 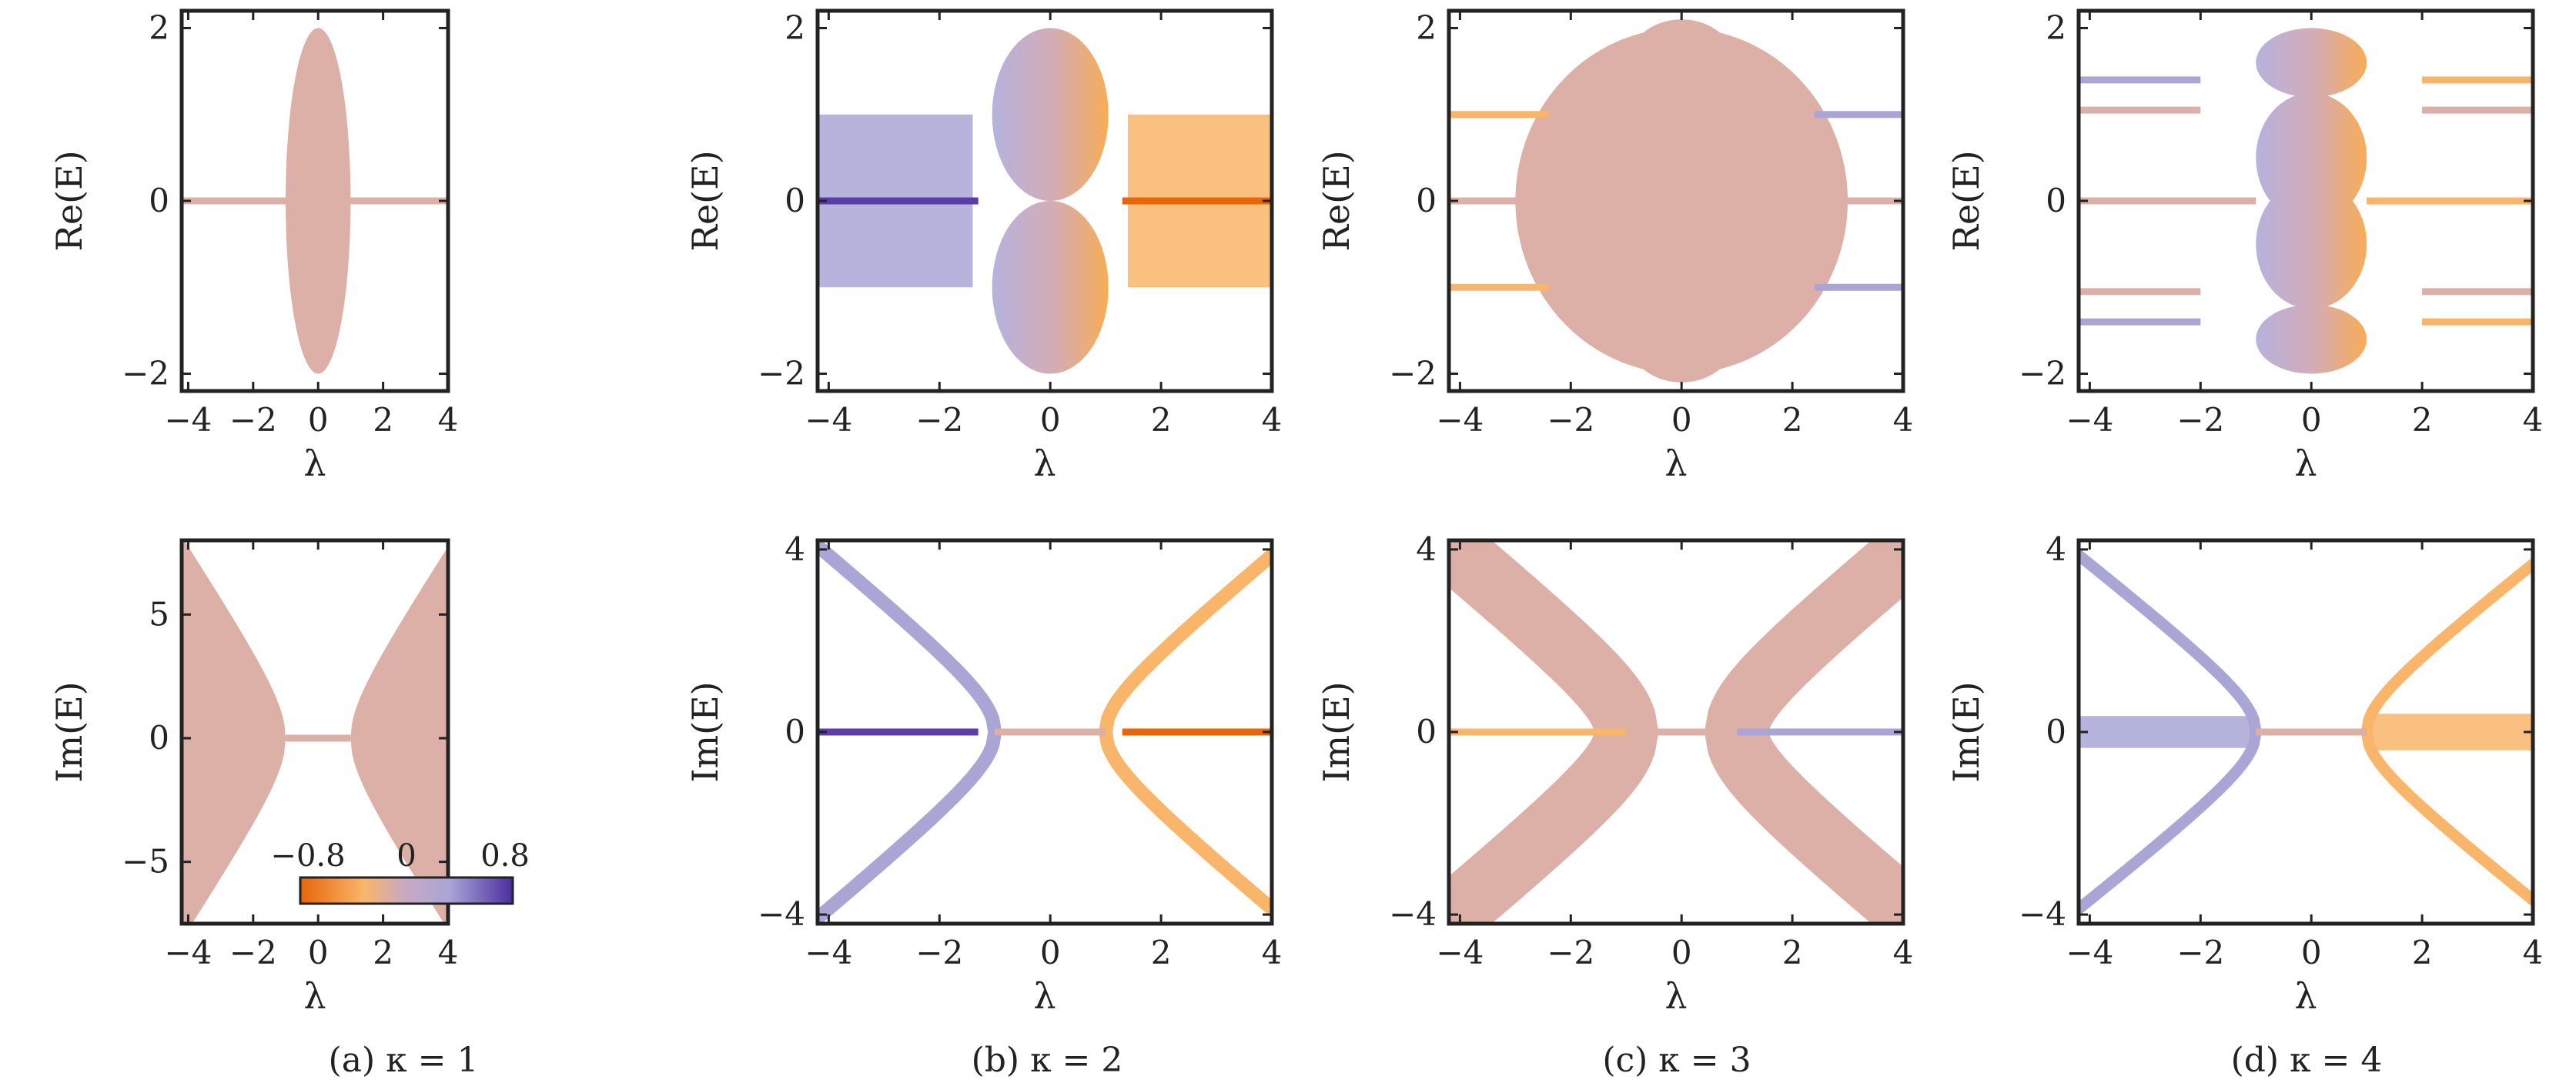 I want to click on panel-d-bottom: −4 −2 0 2 4 −4 0 4 λ Im(E), so click(x=2244, y=773).